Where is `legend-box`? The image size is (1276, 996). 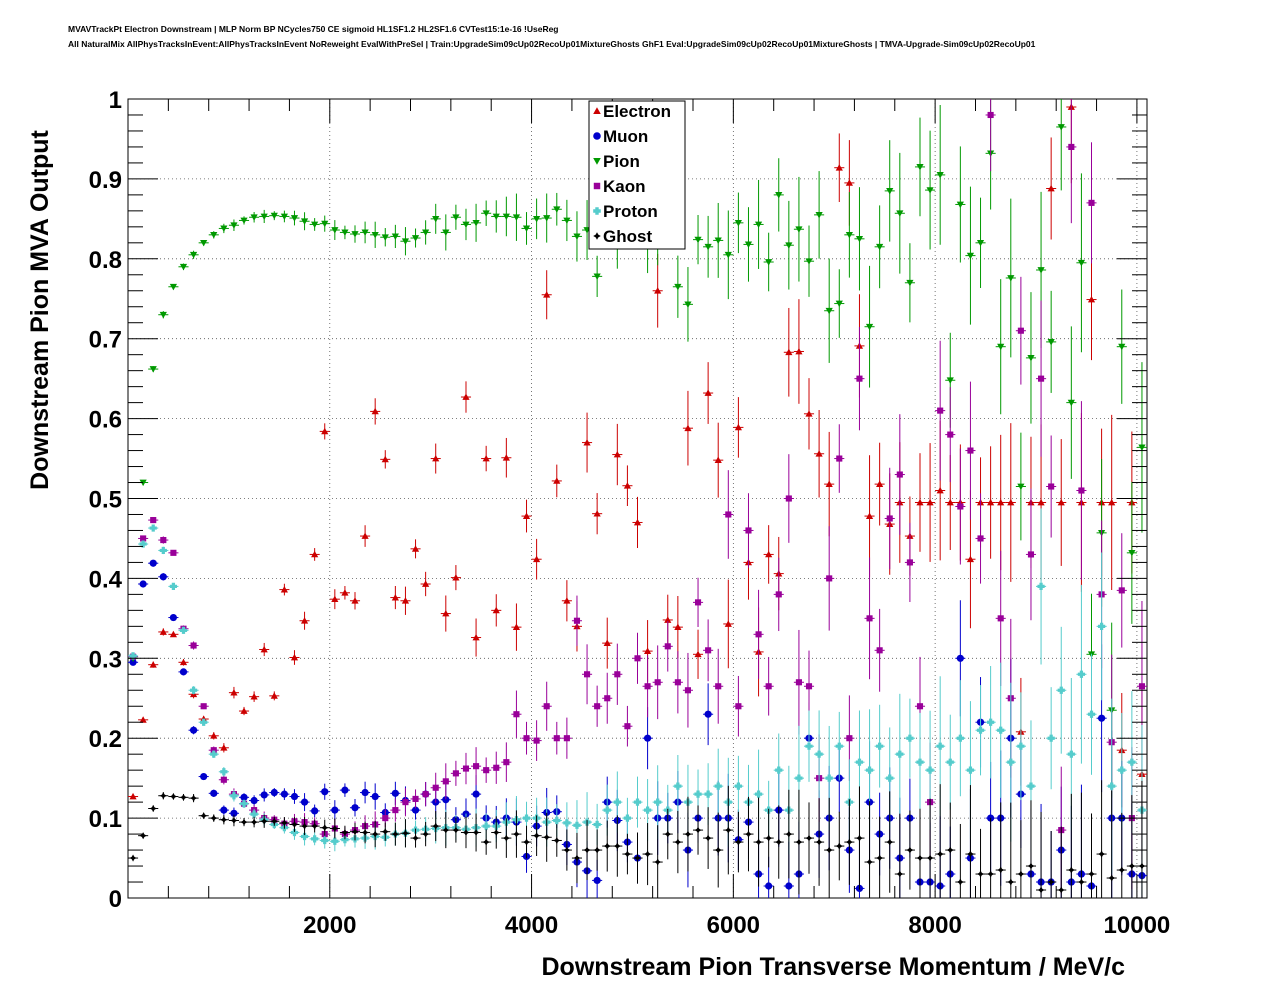
legend-box is located at coordinates (637, 175).